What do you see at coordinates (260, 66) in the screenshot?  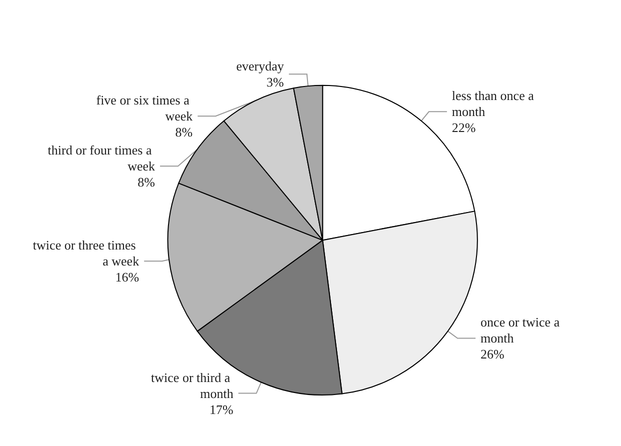 I see `slice-label: everyday` at bounding box center [260, 66].